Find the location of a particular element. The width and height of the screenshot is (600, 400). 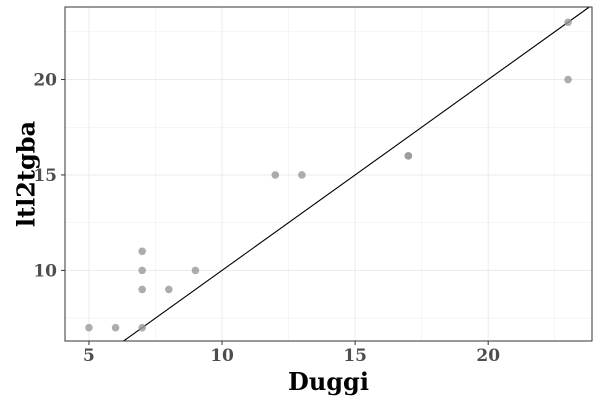

x-tick-label: 15 is located at coordinates (355, 356).